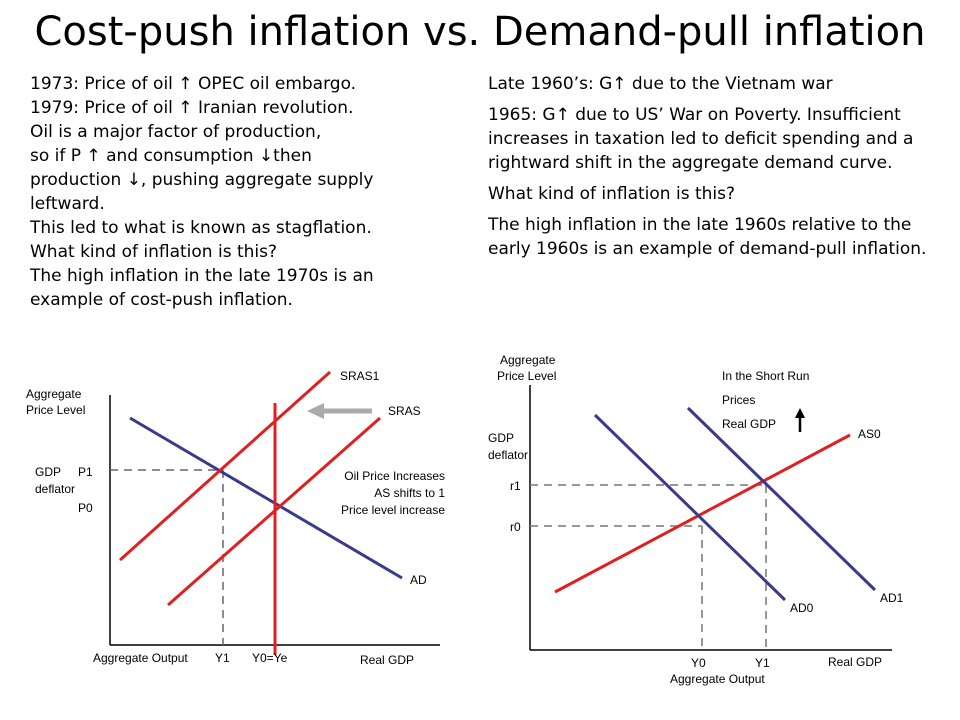 This screenshot has width=960, height=720. I want to click on p1-tick-label: P1, so click(85, 472).